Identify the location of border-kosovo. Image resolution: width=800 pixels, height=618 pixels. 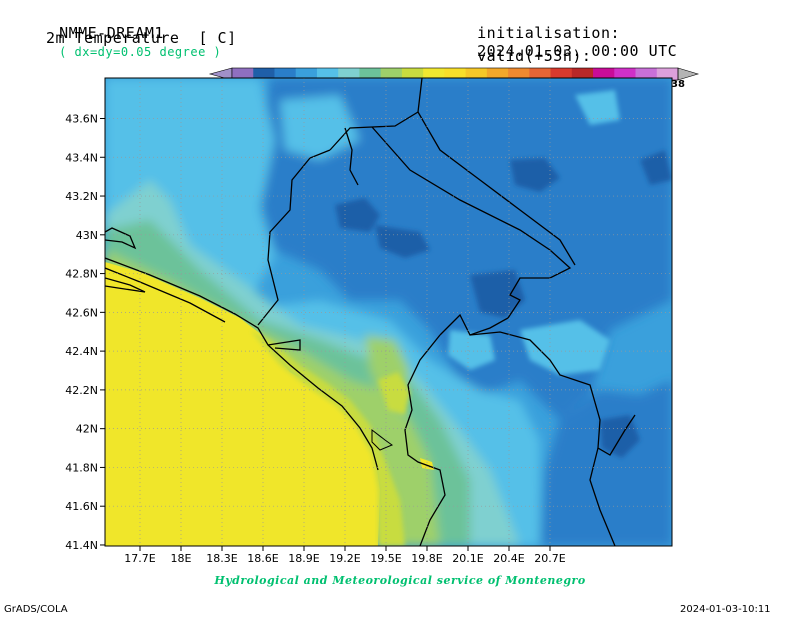
(496, 188).